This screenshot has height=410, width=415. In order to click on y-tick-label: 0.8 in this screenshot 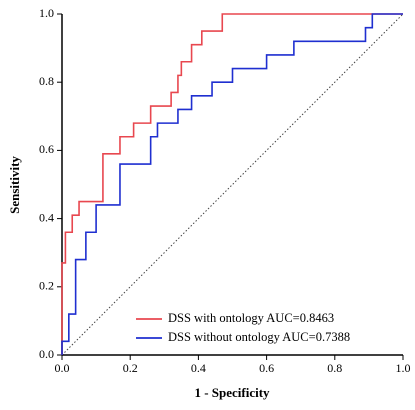, I will do `click(46, 81)`.